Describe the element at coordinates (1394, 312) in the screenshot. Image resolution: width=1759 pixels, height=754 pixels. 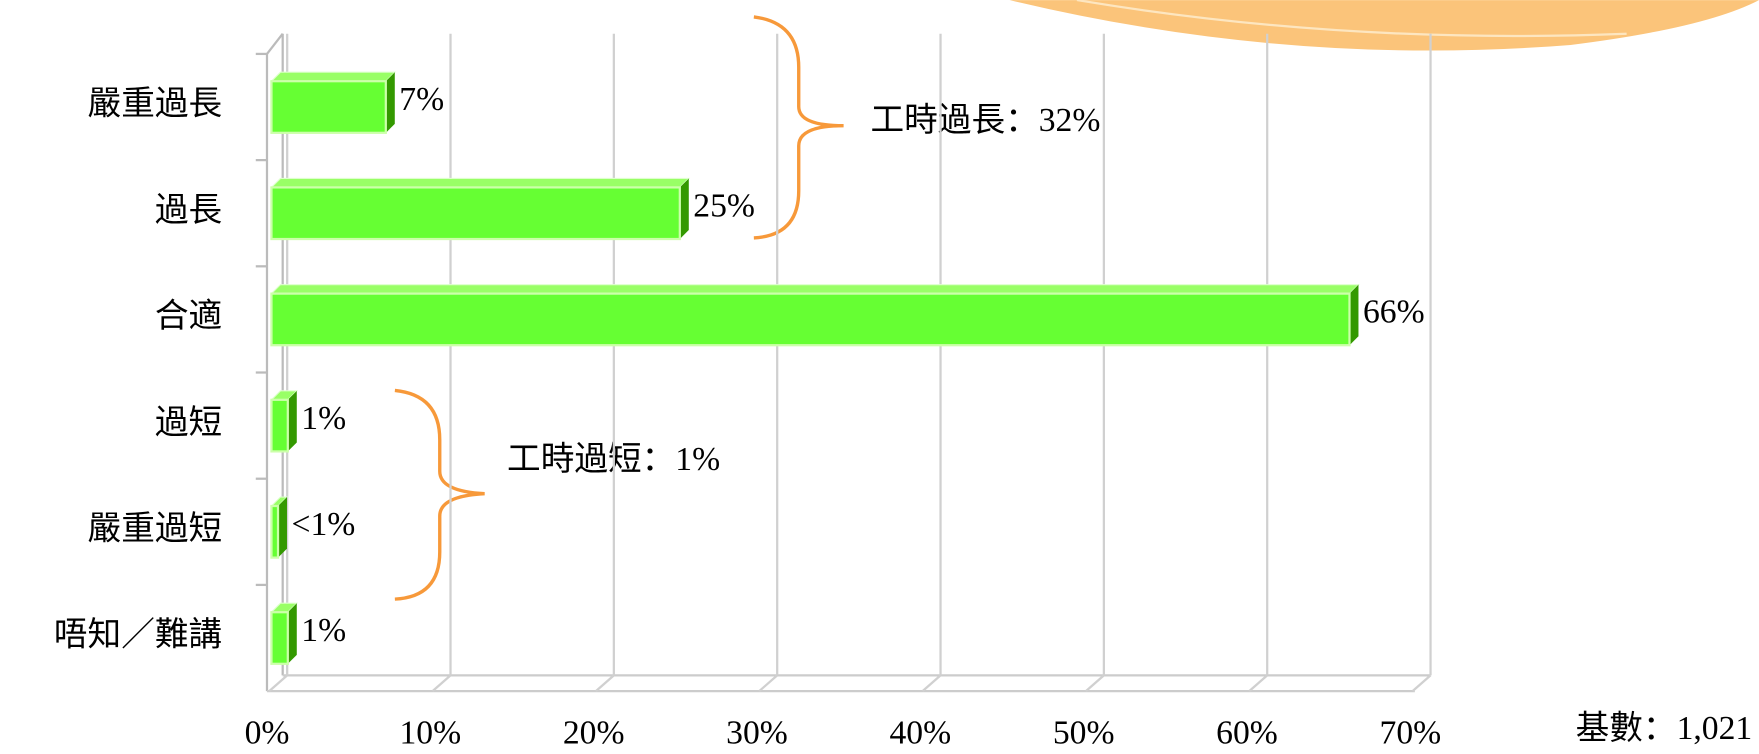
I see `data-label: 66%` at that location.